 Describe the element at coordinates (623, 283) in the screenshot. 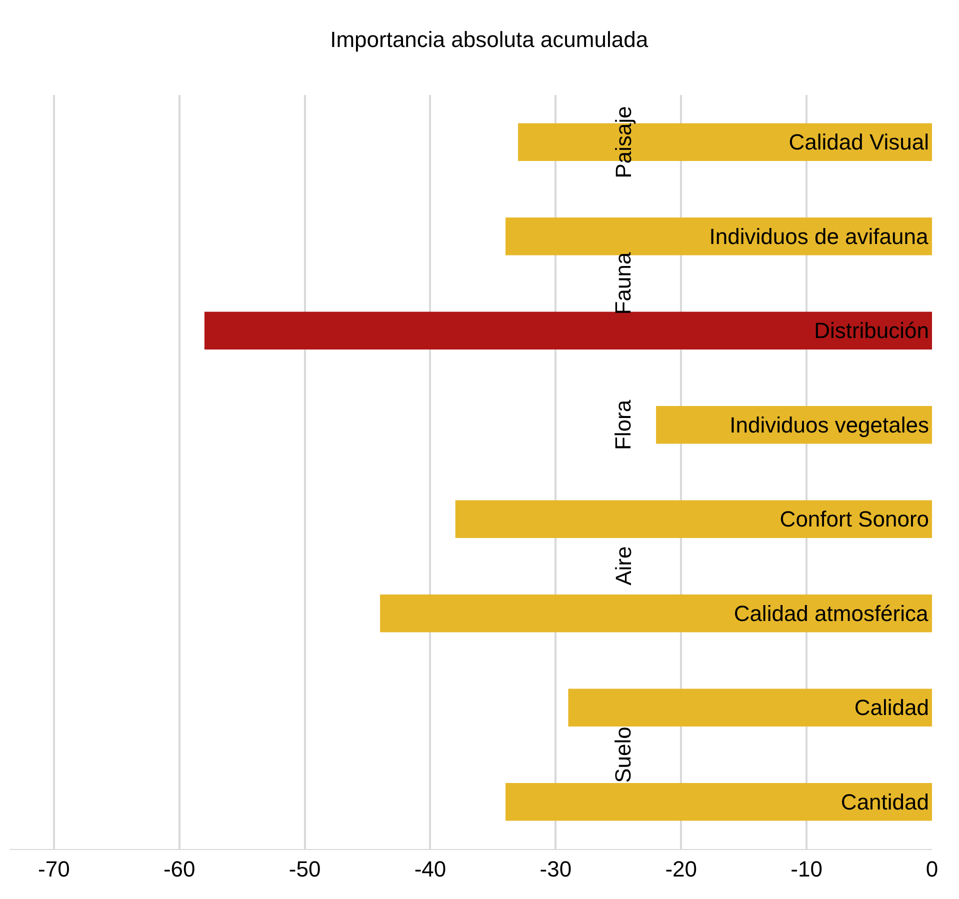

I see `annotation: Fauna` at that location.